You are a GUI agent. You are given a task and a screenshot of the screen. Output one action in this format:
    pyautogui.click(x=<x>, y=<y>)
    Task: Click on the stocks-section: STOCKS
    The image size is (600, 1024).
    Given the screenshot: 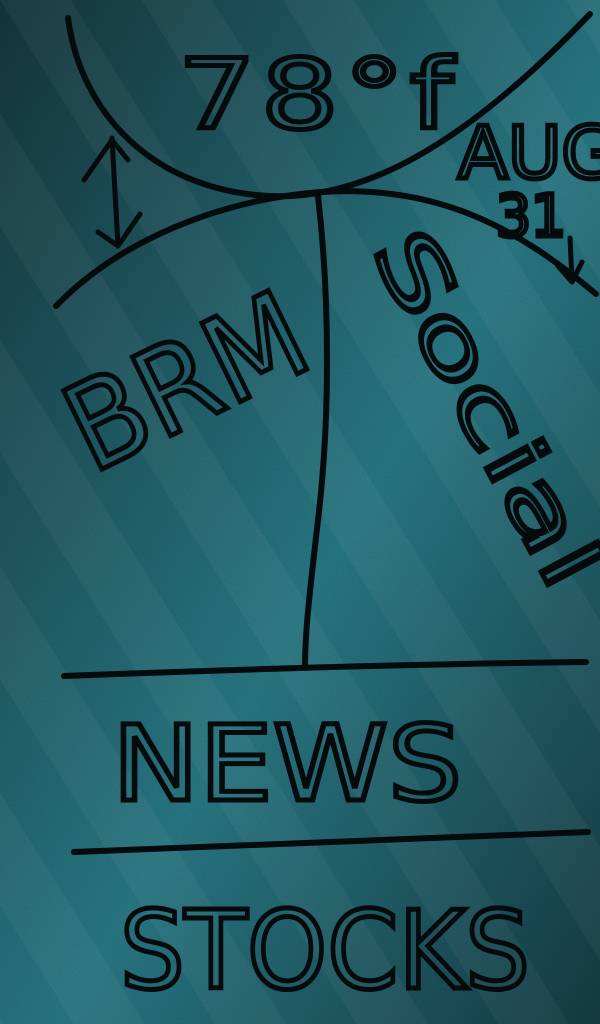 What is the action you would take?
    pyautogui.click(x=325, y=952)
    